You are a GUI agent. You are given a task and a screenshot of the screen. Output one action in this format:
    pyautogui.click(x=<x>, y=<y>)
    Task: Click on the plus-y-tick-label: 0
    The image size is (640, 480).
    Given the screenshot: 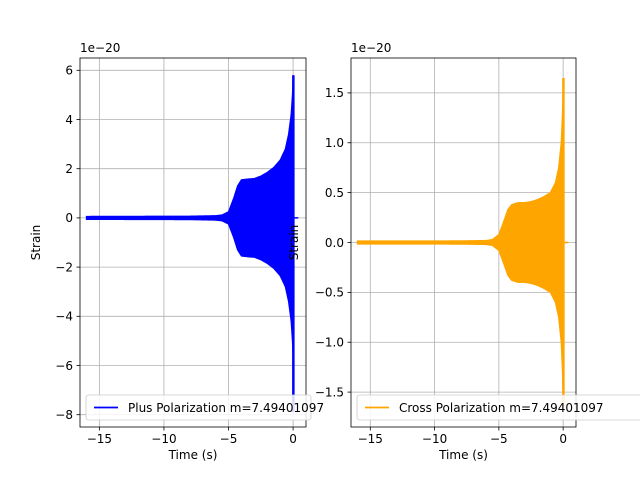 What is the action you would take?
    pyautogui.click(x=69, y=218)
    